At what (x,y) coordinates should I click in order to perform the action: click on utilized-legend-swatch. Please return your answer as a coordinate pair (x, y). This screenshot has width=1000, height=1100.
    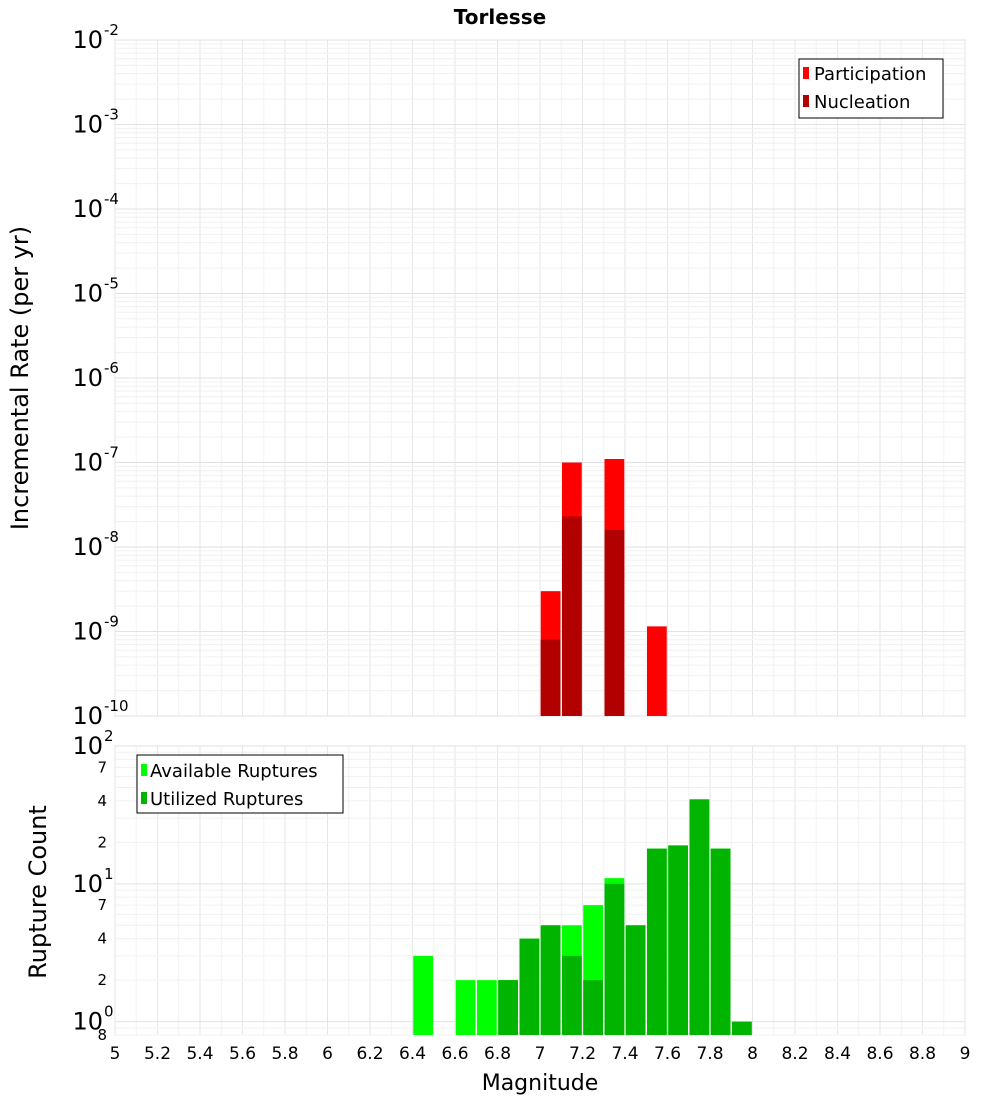
    Looking at the image, I should click on (144, 798).